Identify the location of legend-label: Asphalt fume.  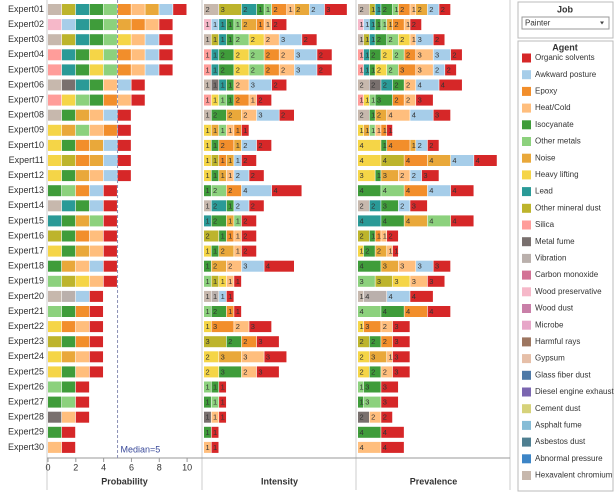
(558, 425).